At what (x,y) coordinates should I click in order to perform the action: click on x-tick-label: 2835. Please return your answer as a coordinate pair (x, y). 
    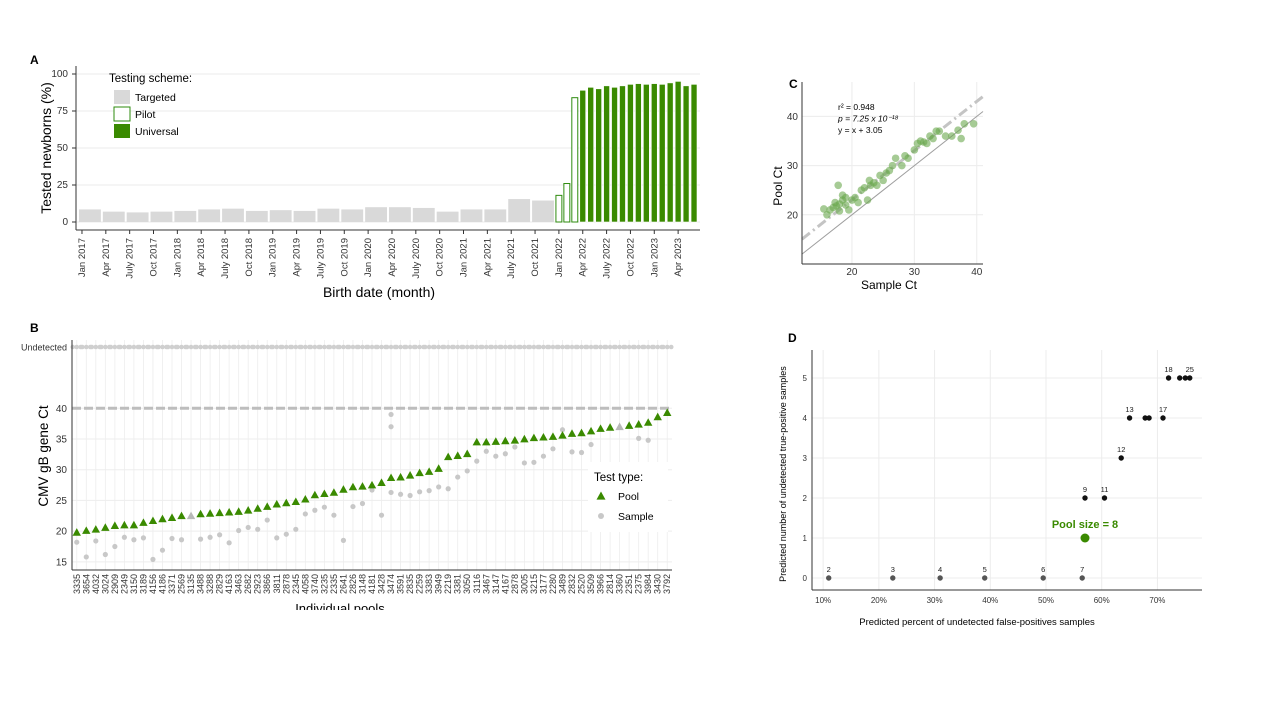
    Looking at the image, I should click on (410, 584).